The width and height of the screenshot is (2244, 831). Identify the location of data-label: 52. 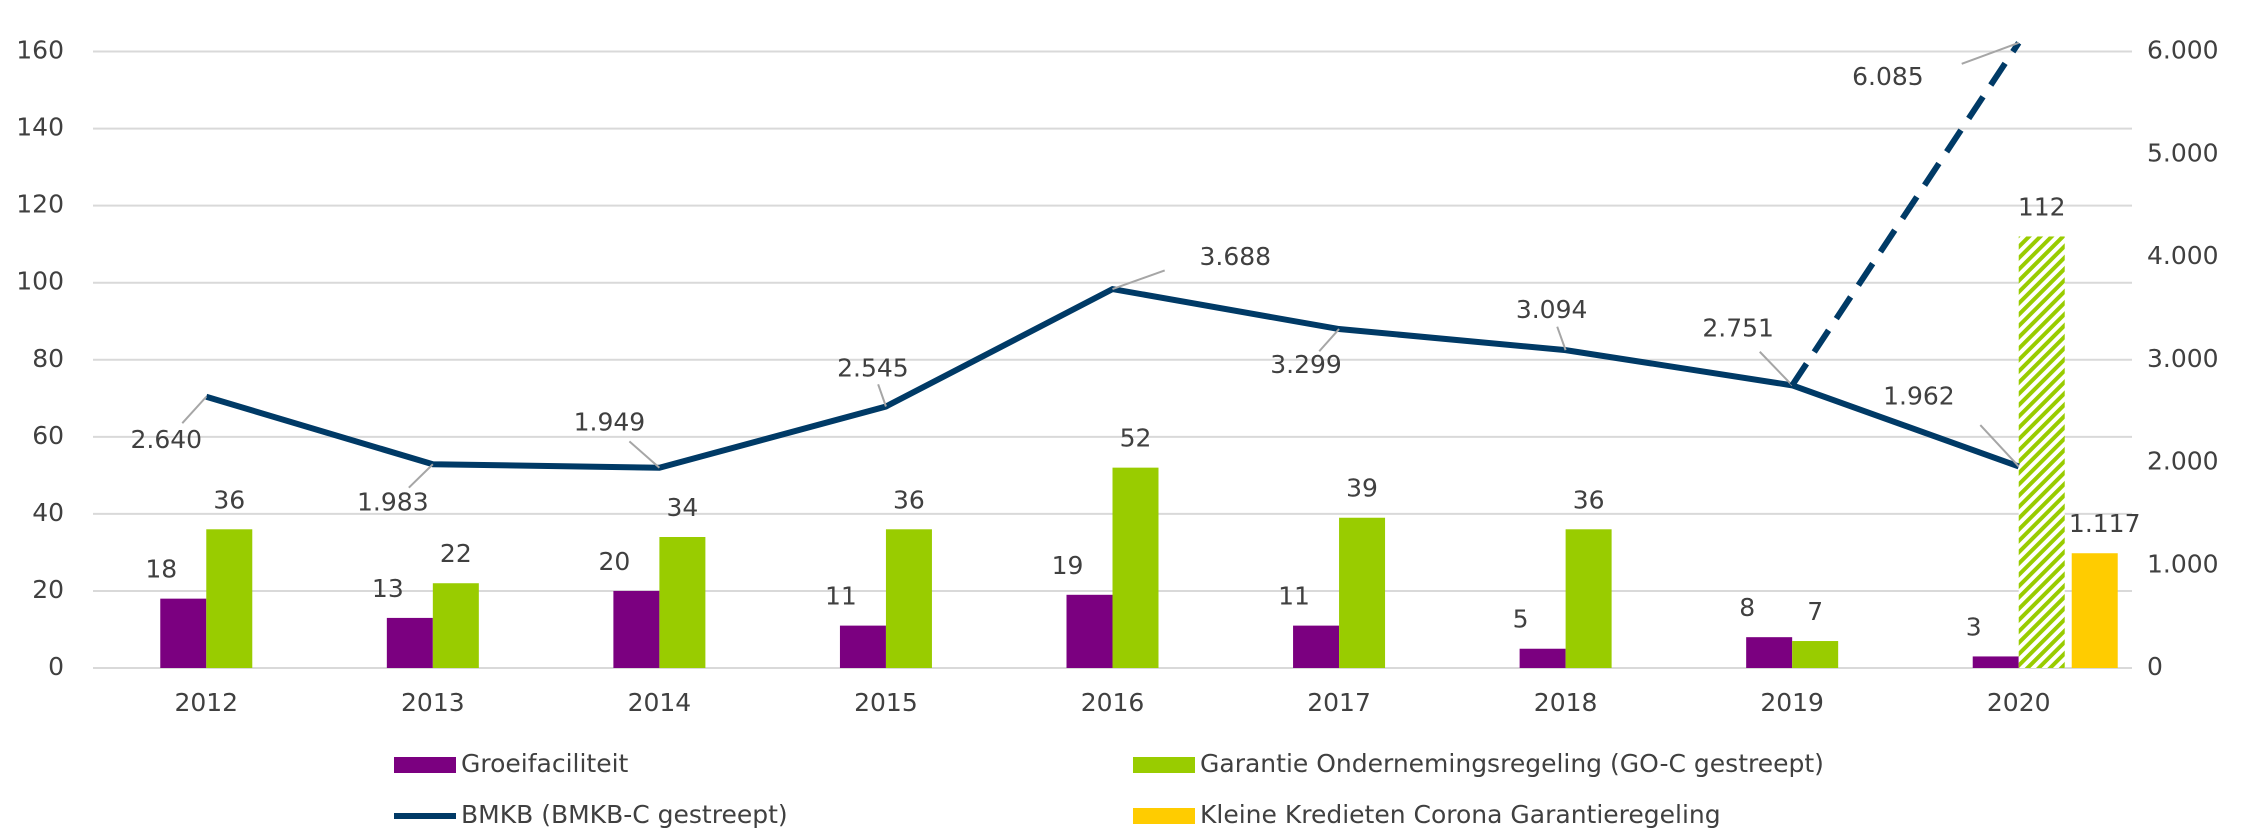
(1136, 438).